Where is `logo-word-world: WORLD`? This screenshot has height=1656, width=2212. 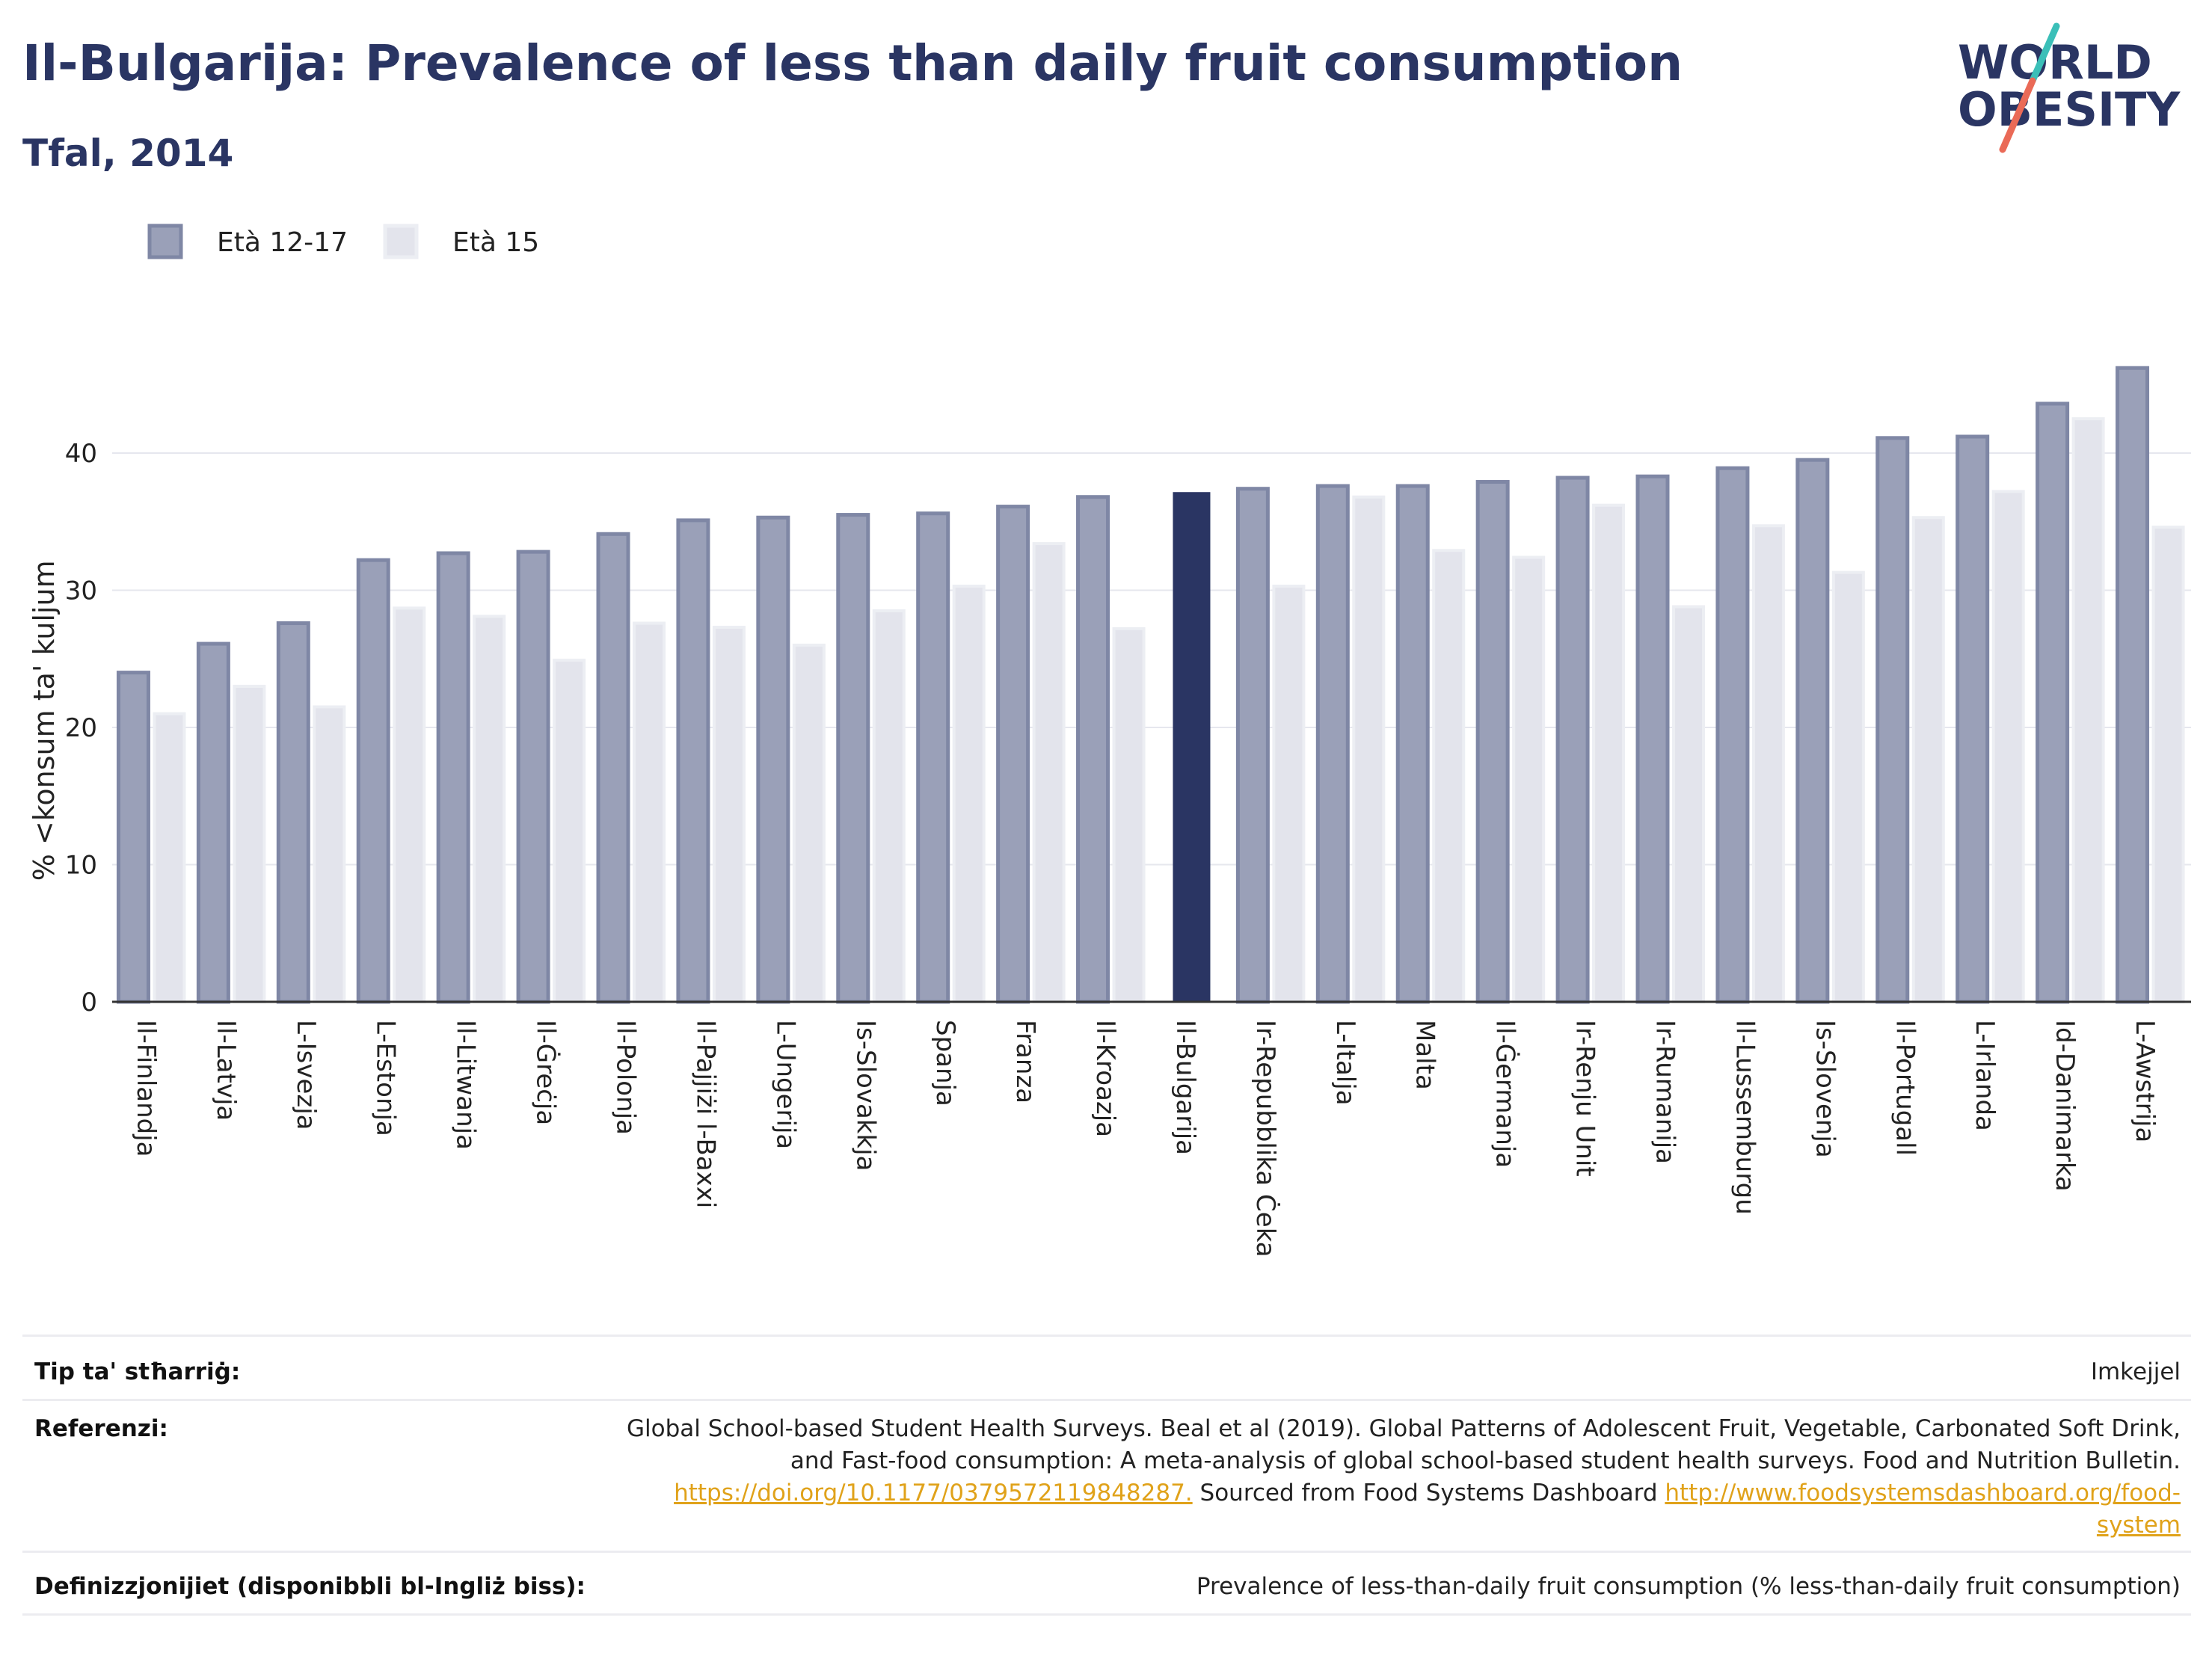 logo-word-world: WORLD is located at coordinates (2055, 62).